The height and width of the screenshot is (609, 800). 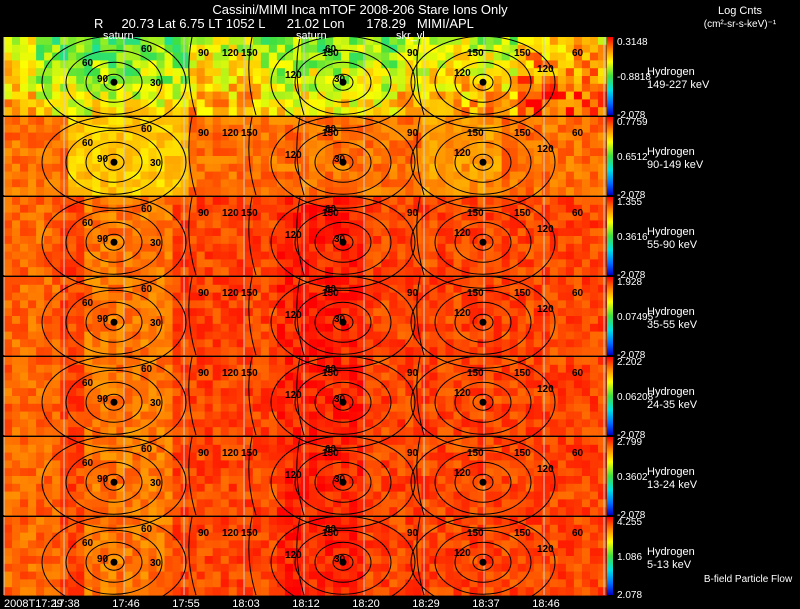 I want to click on contour-label-5-16: 60, so click(x=578, y=453).